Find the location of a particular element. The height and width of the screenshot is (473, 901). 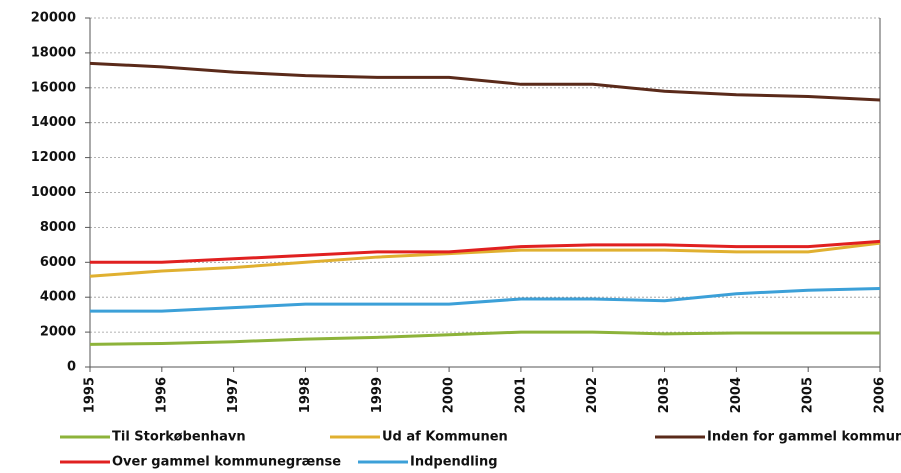

y-tick-label: 8000 is located at coordinates (58, 227).